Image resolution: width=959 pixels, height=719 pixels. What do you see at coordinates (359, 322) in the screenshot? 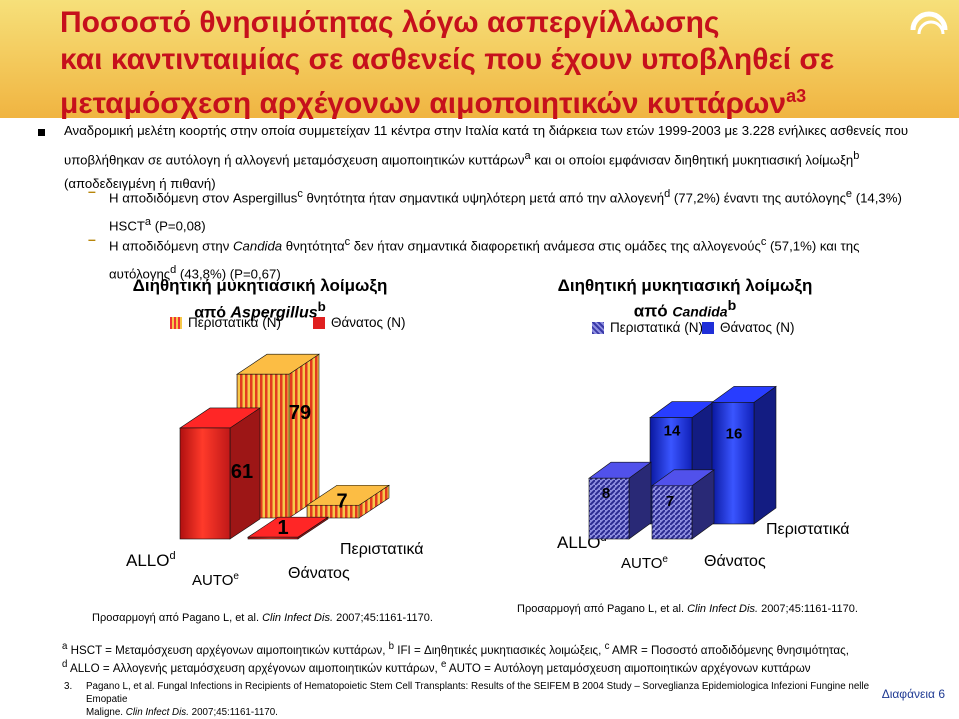
I see `chart1-legend-deaths: Θάνατος (N)` at bounding box center [359, 322].